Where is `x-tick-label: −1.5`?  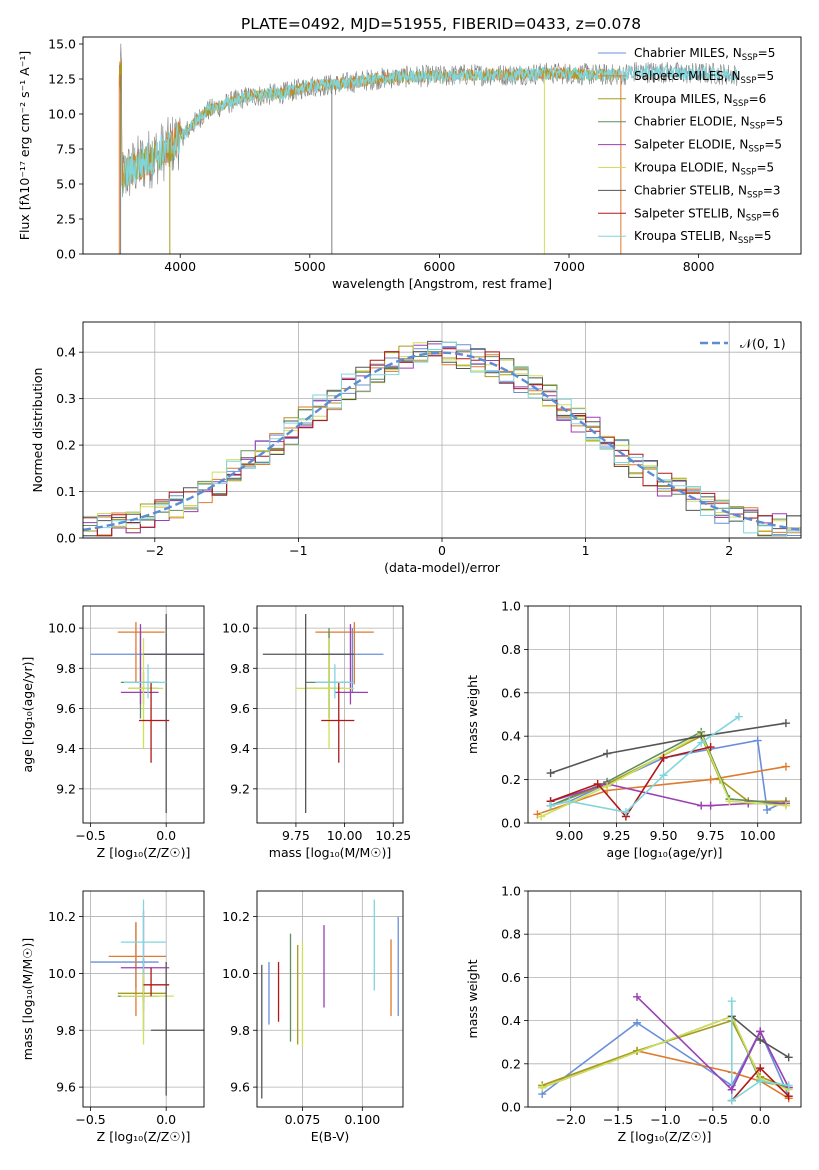
x-tick-label: −1.5 is located at coordinates (618, 1119).